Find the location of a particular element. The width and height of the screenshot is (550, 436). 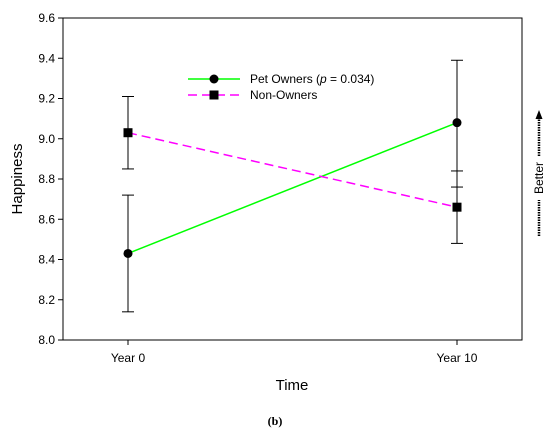

y-tick-label: 8.2 is located at coordinates (46, 300).